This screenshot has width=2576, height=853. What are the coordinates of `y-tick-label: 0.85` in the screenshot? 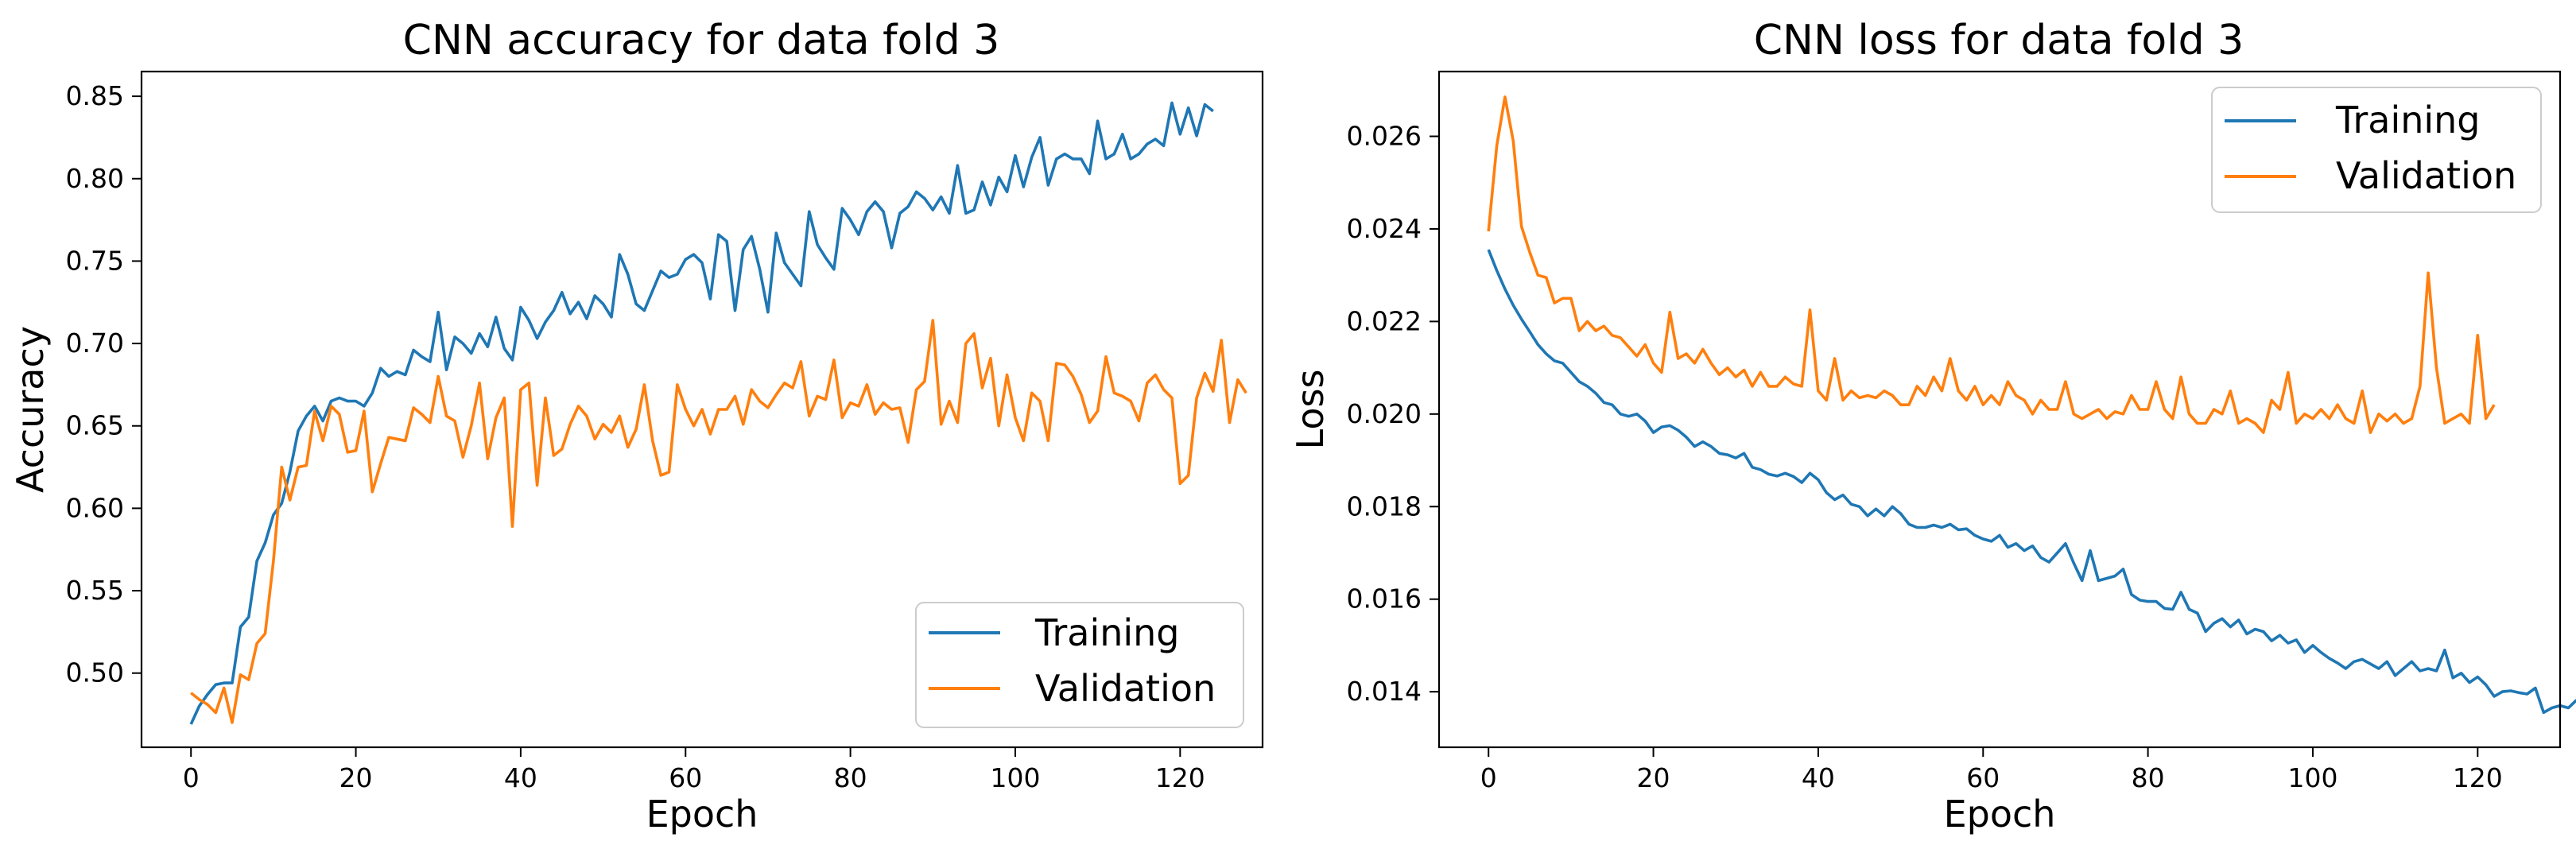 It's located at (95, 95).